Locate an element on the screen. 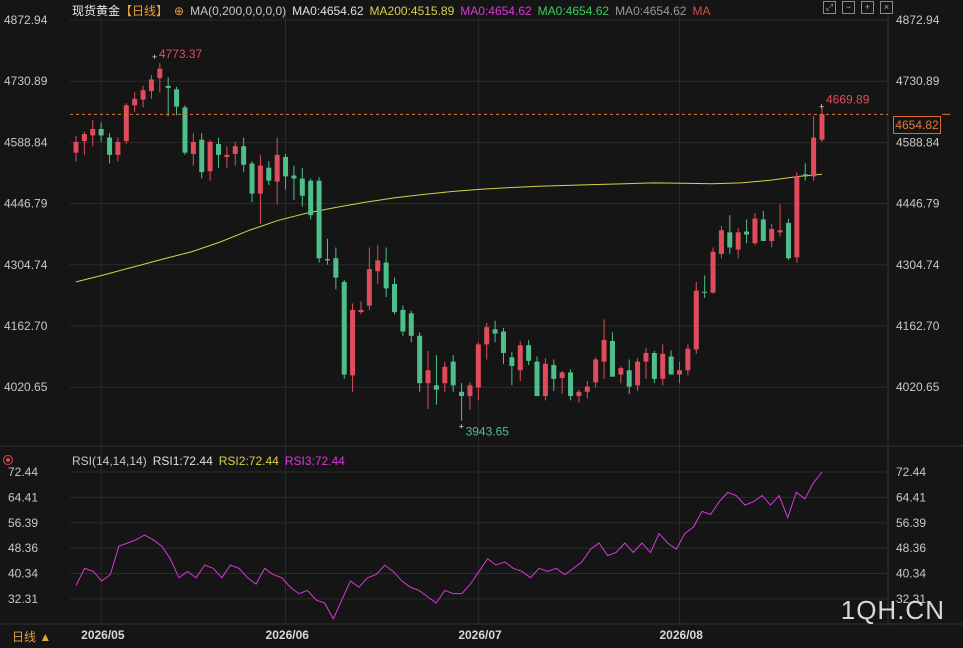 The width and height of the screenshot is (963, 648). close-icon: × is located at coordinates (886, 7).